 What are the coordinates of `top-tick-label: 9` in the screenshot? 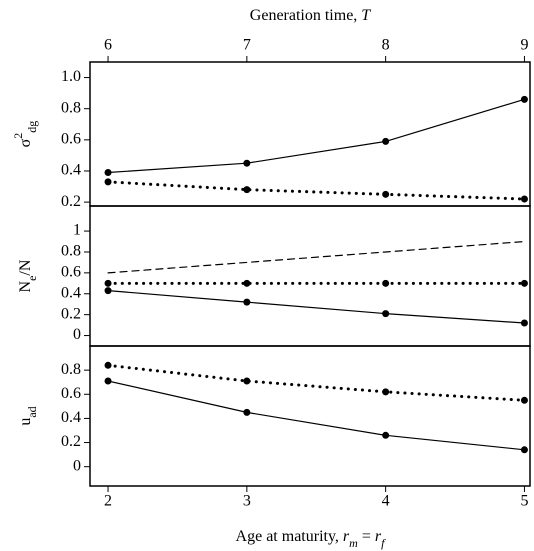 It's located at (524, 45).